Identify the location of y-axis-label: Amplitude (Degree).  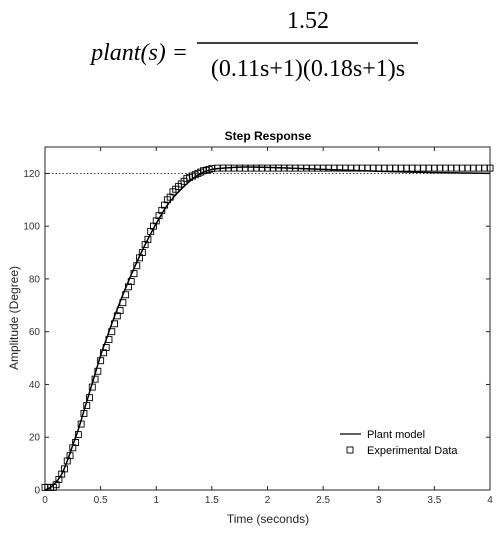
(14, 318).